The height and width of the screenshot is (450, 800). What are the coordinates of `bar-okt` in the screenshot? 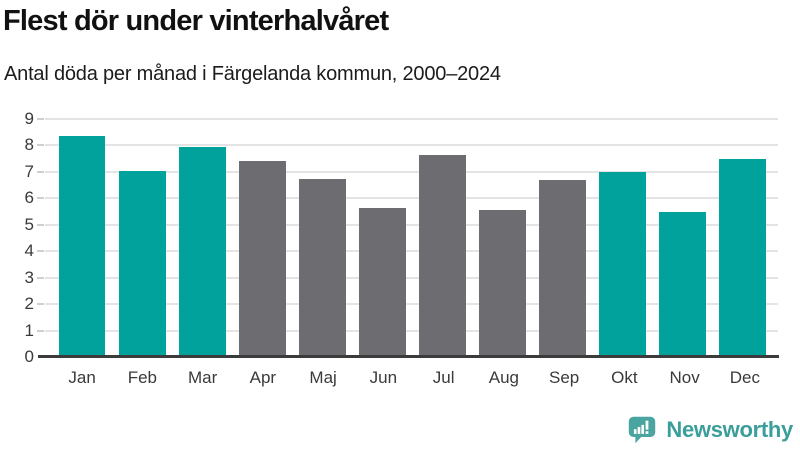 It's located at (623, 264).